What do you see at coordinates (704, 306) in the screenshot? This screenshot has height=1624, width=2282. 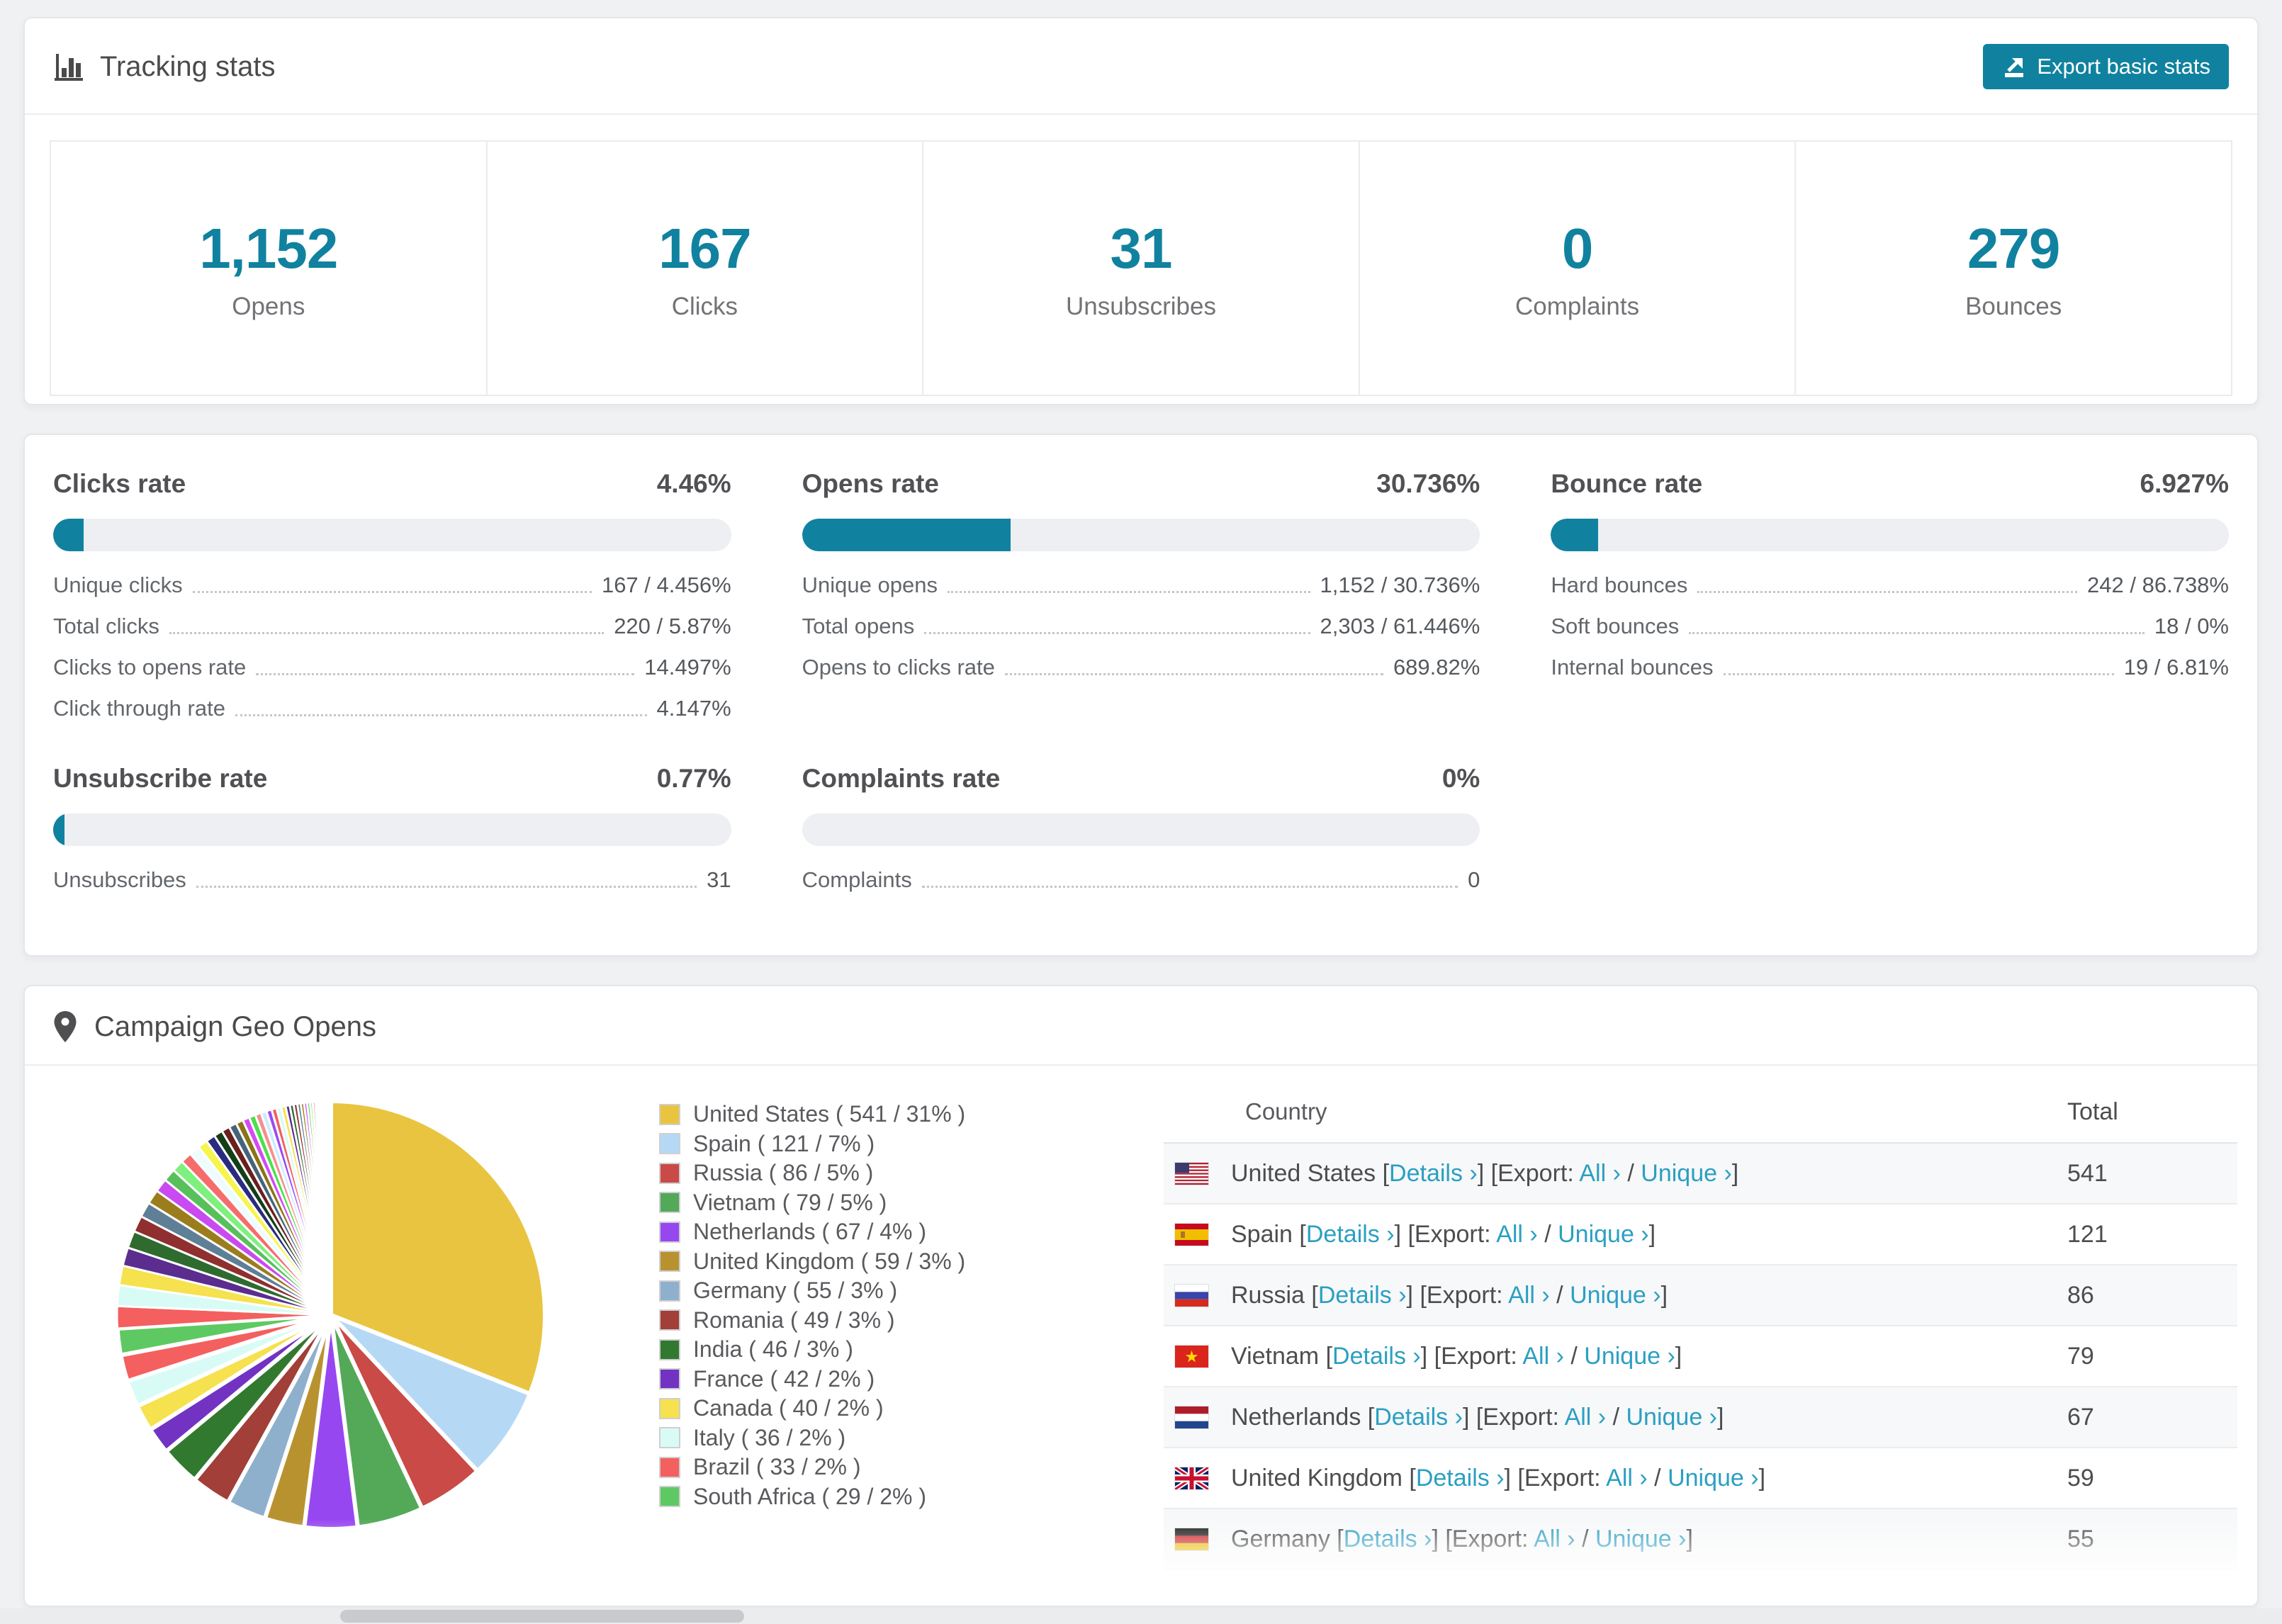 I see `stat-label: Clicks` at bounding box center [704, 306].